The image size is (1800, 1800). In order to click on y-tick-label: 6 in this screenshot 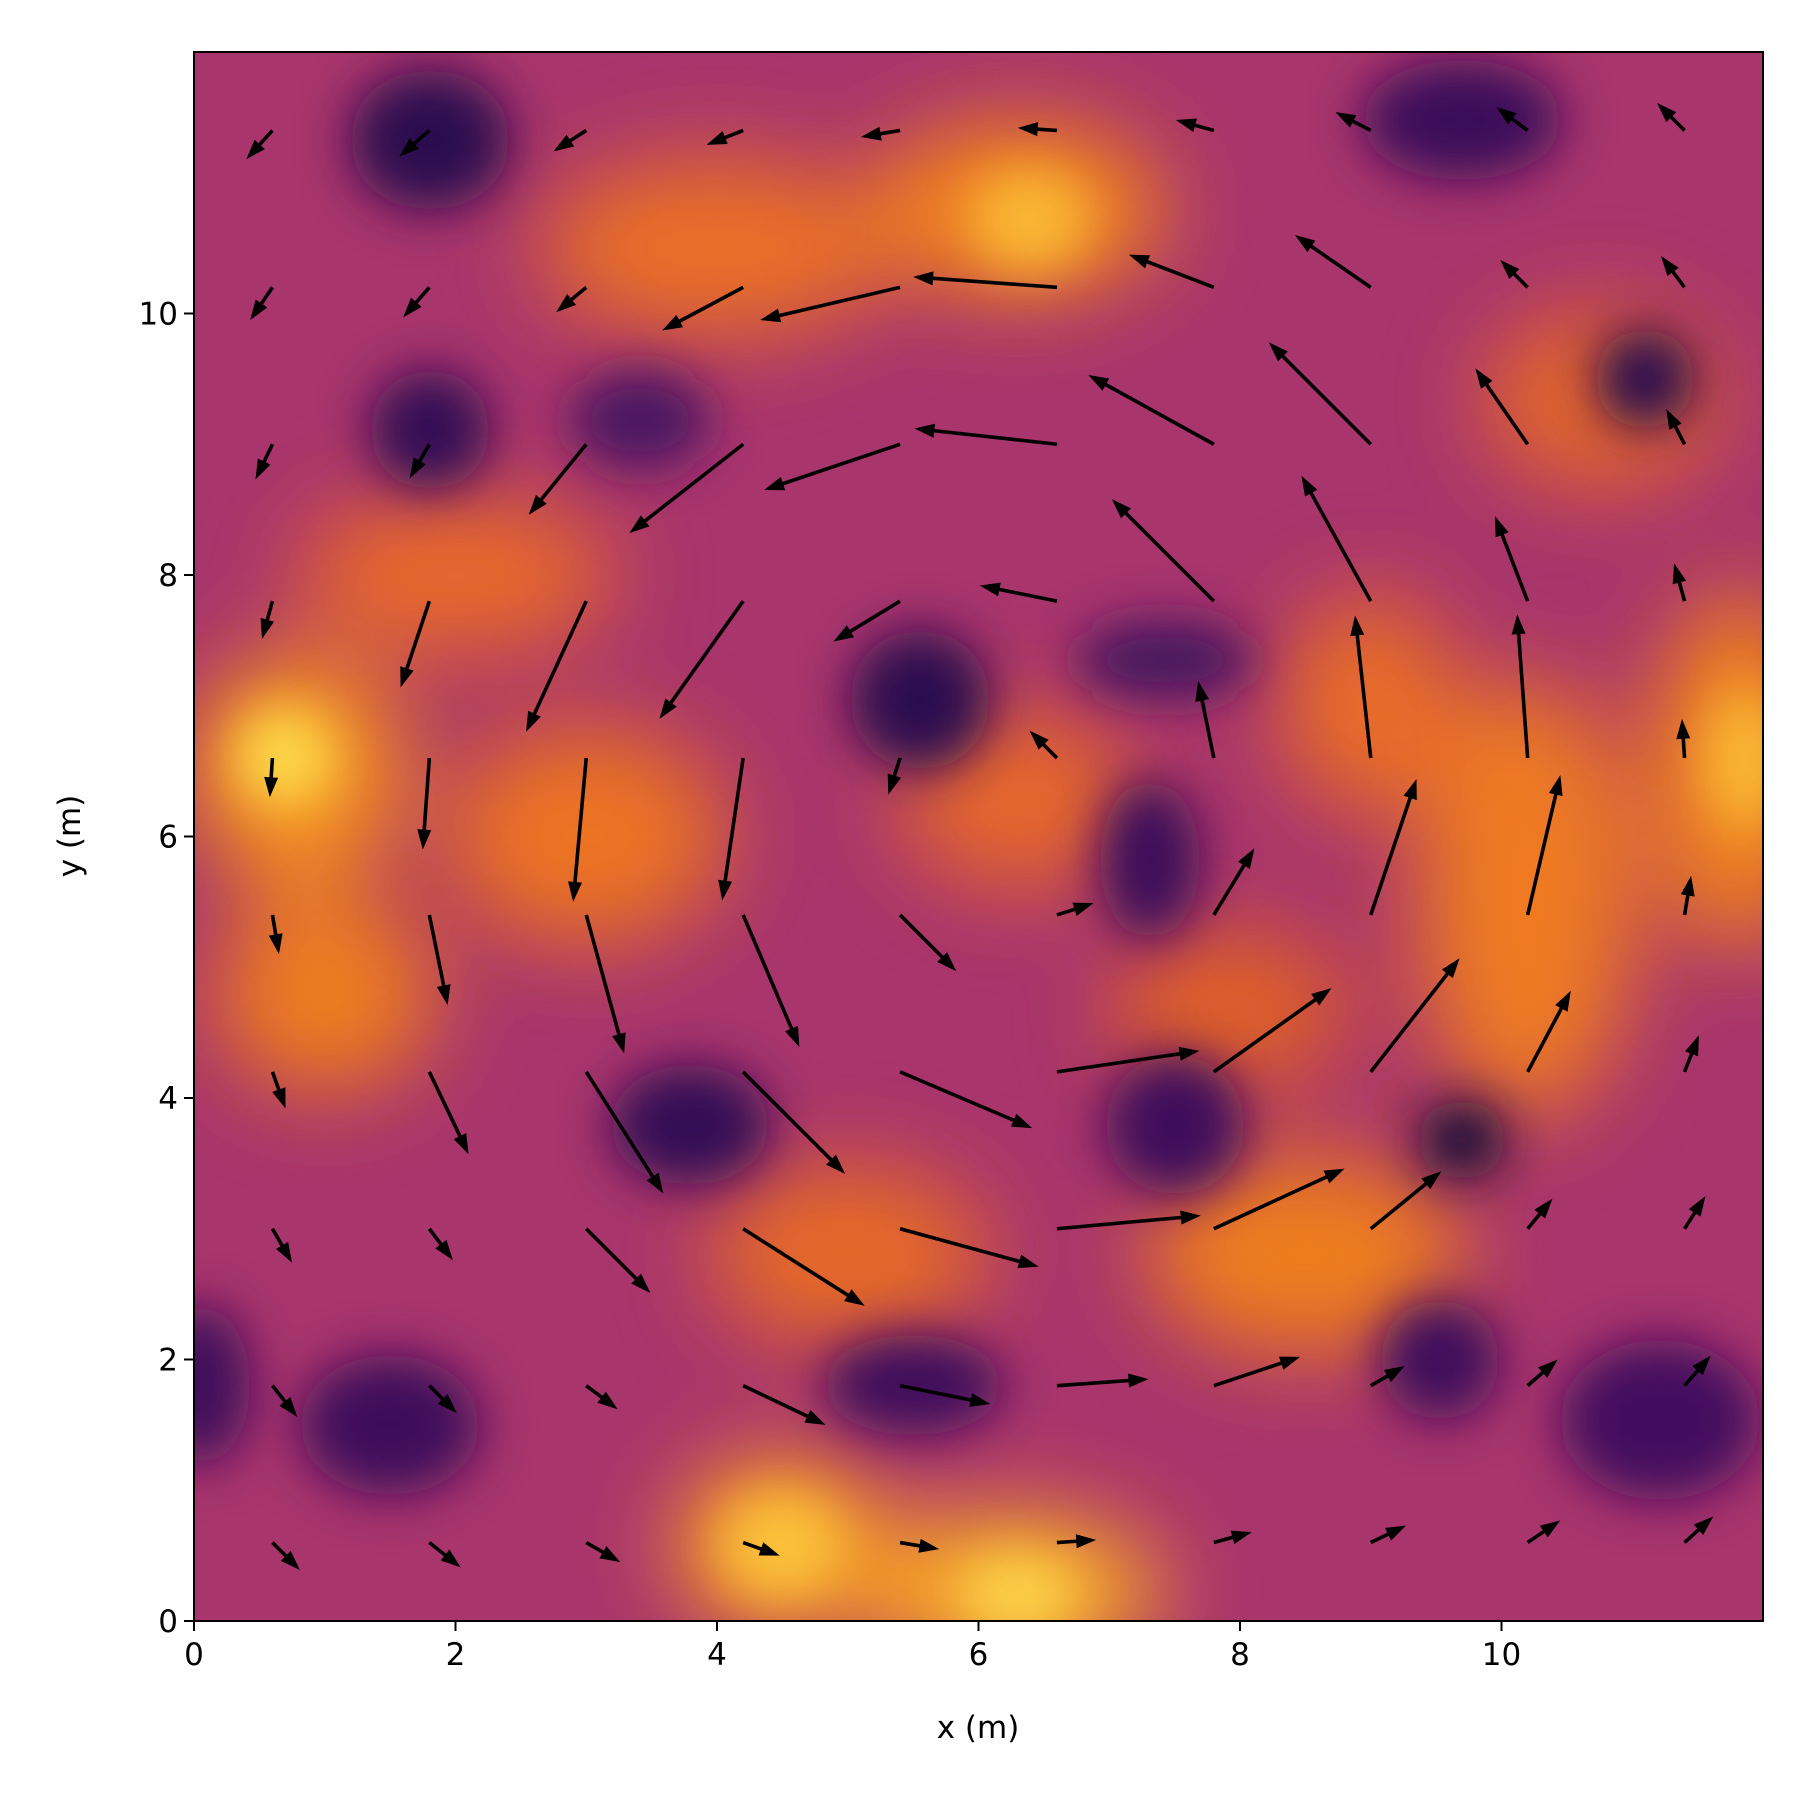, I will do `click(168, 838)`.